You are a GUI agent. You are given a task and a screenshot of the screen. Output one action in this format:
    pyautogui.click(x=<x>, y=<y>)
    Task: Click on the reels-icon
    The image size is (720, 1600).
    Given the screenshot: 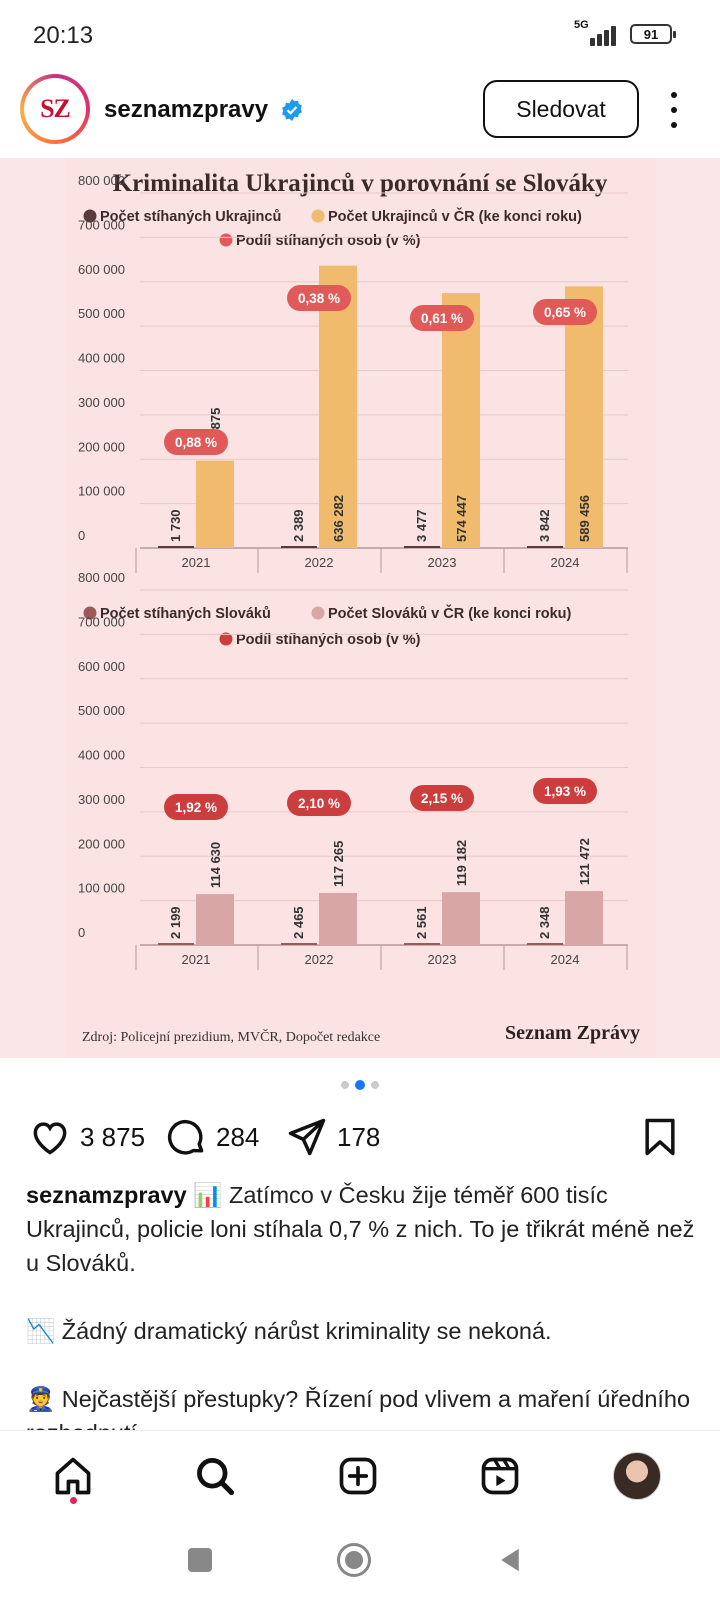 What is the action you would take?
    pyautogui.click(x=500, y=1476)
    